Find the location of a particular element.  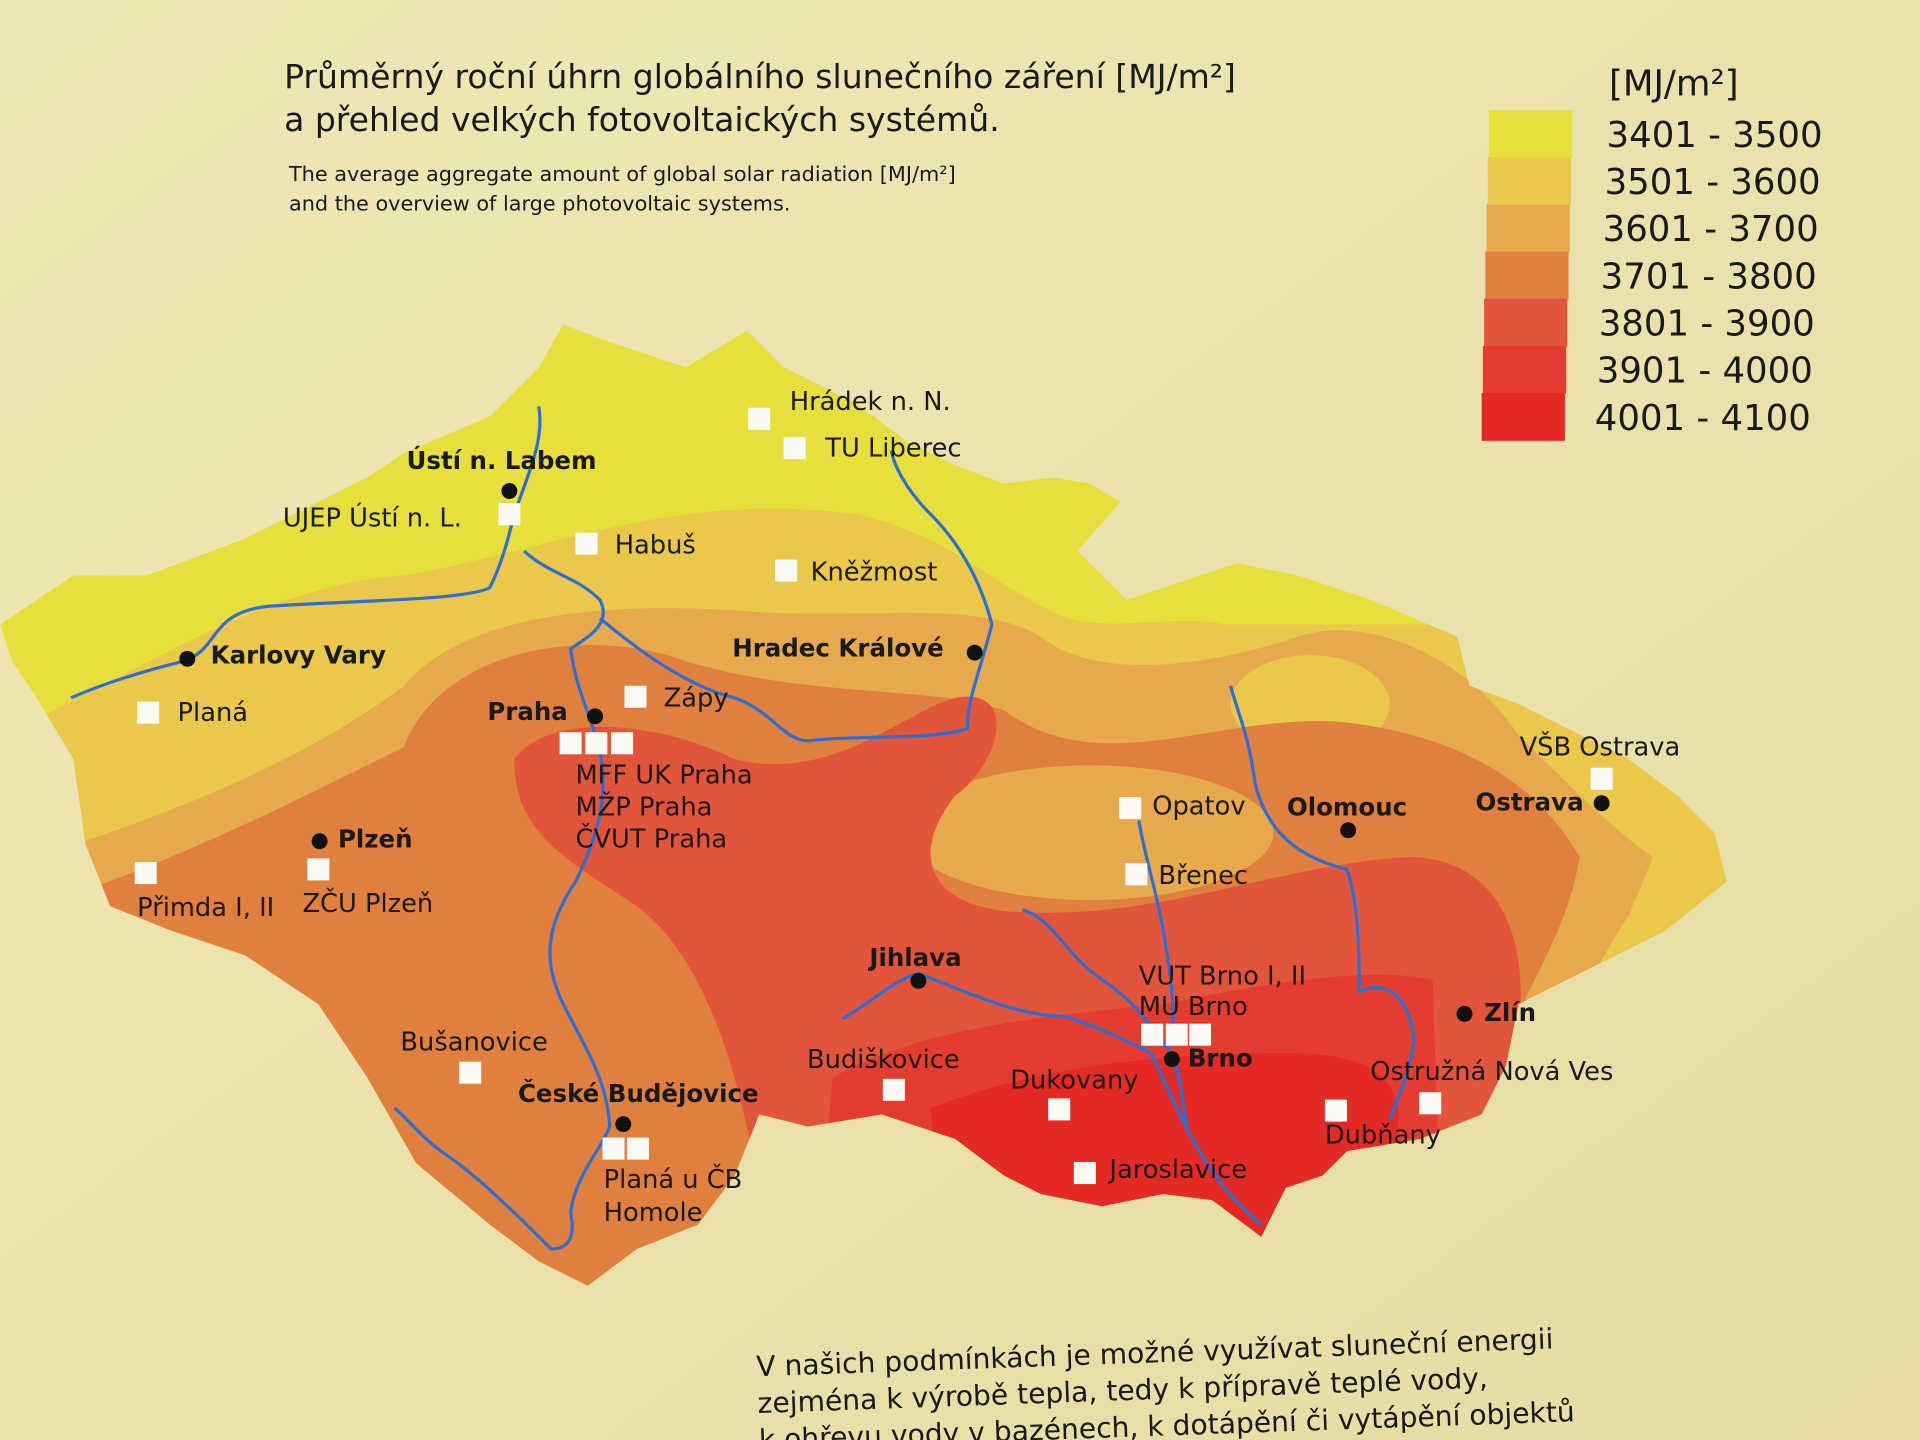

zone is located at coordinates (1090, 832).